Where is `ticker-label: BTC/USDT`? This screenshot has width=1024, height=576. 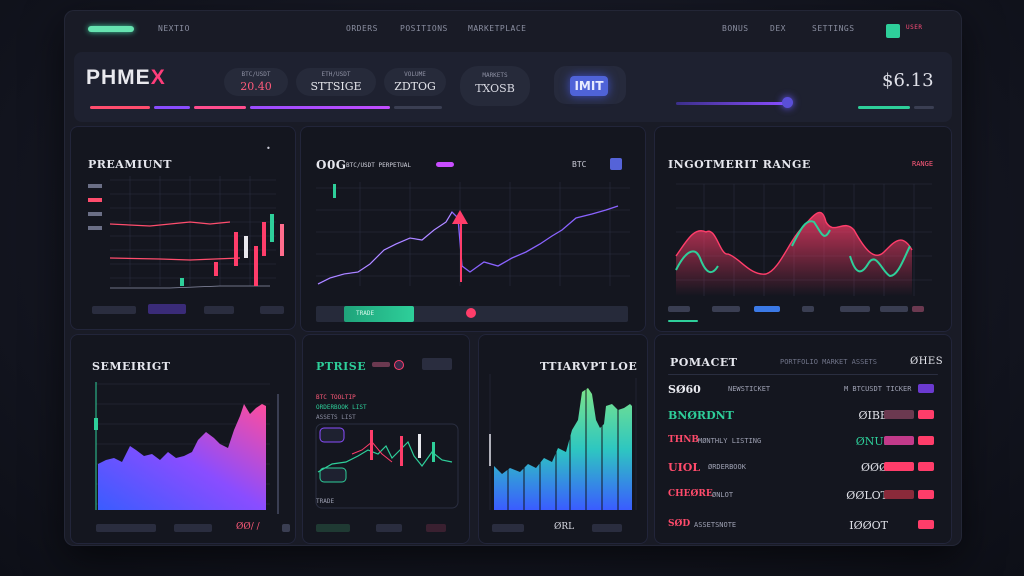 ticker-label: BTC/USDT is located at coordinates (256, 74).